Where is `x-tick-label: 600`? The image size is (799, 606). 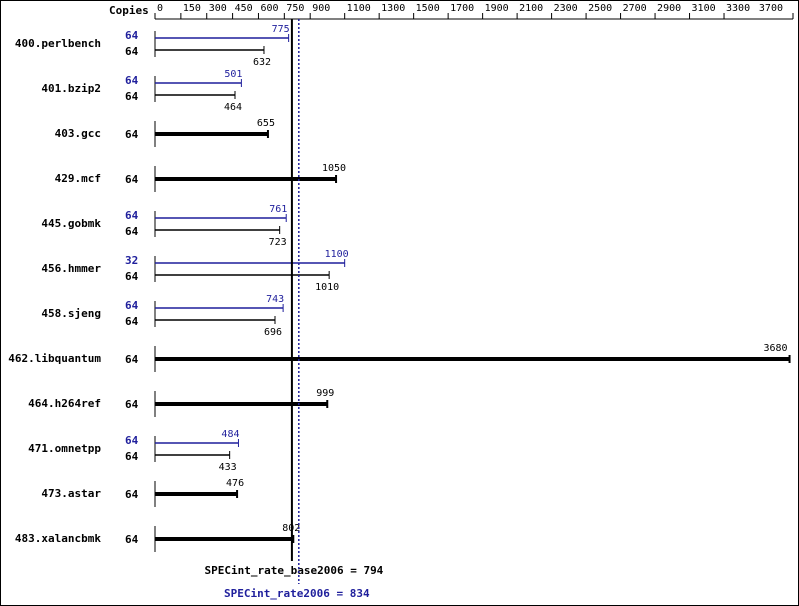
x-tick-label: 600 is located at coordinates (269, 8).